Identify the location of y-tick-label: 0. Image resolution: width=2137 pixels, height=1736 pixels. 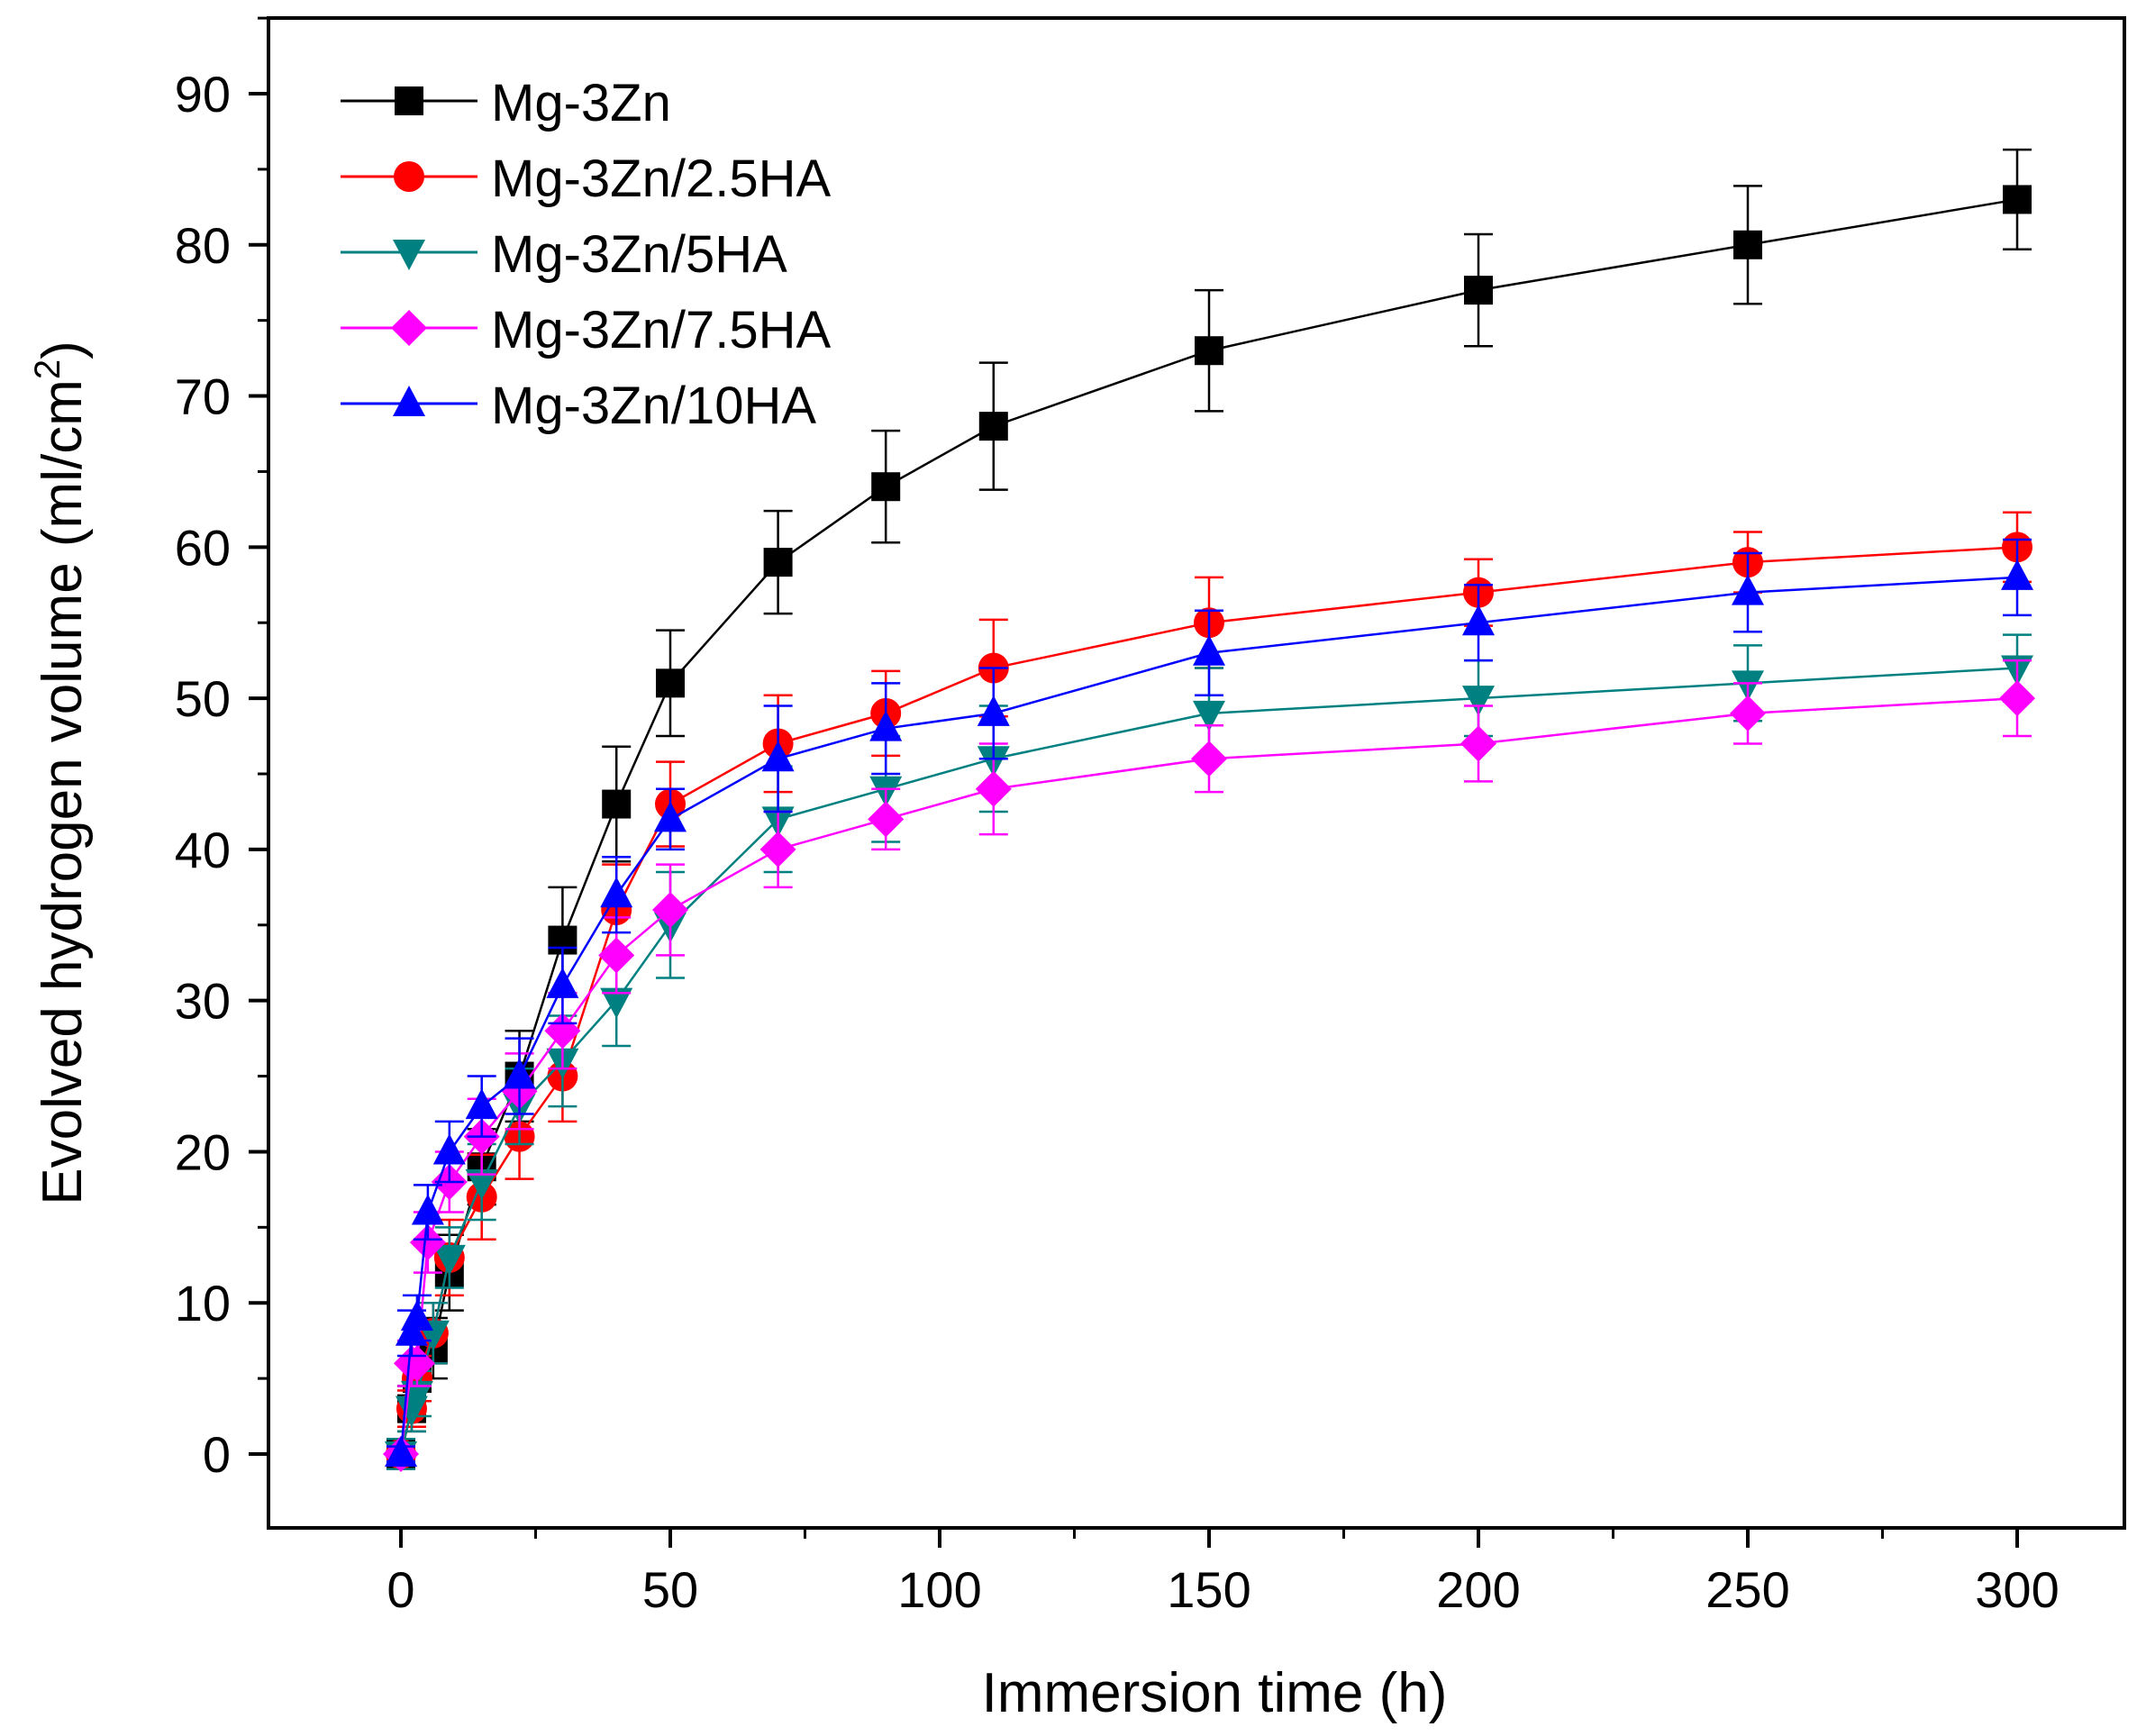
(217, 1454).